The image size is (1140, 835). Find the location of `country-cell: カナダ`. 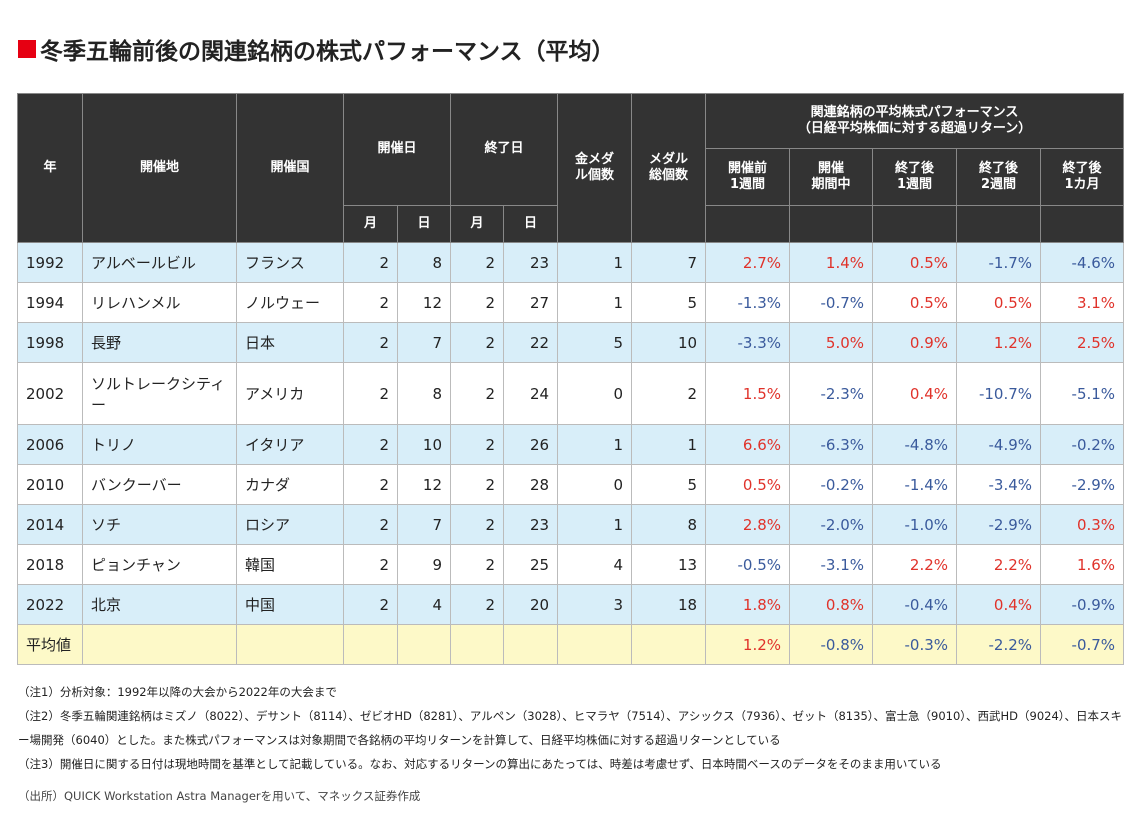

country-cell: カナダ is located at coordinates (290, 484).